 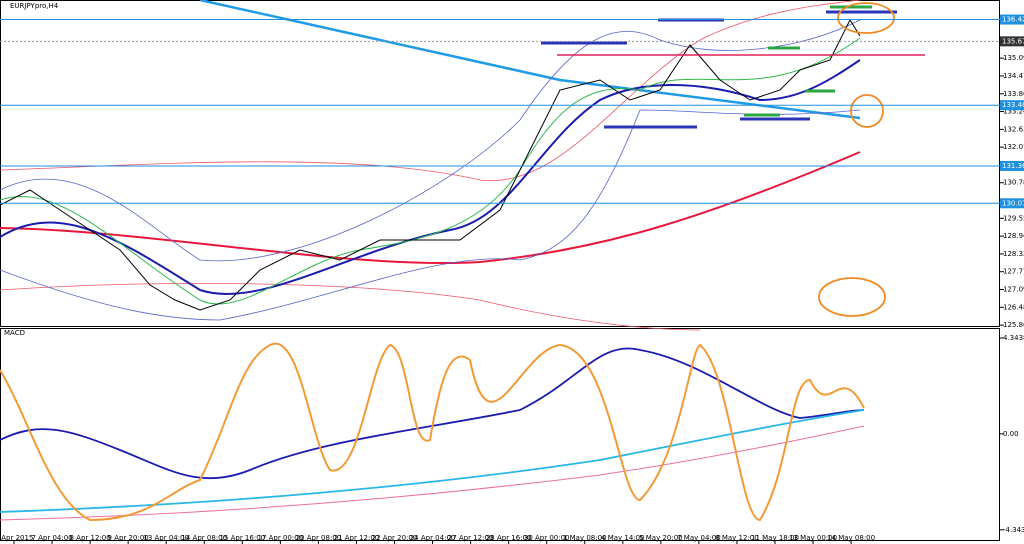 What do you see at coordinates (775, 538) in the screenshot?
I see `time-label: 11 May 18:00` at bounding box center [775, 538].